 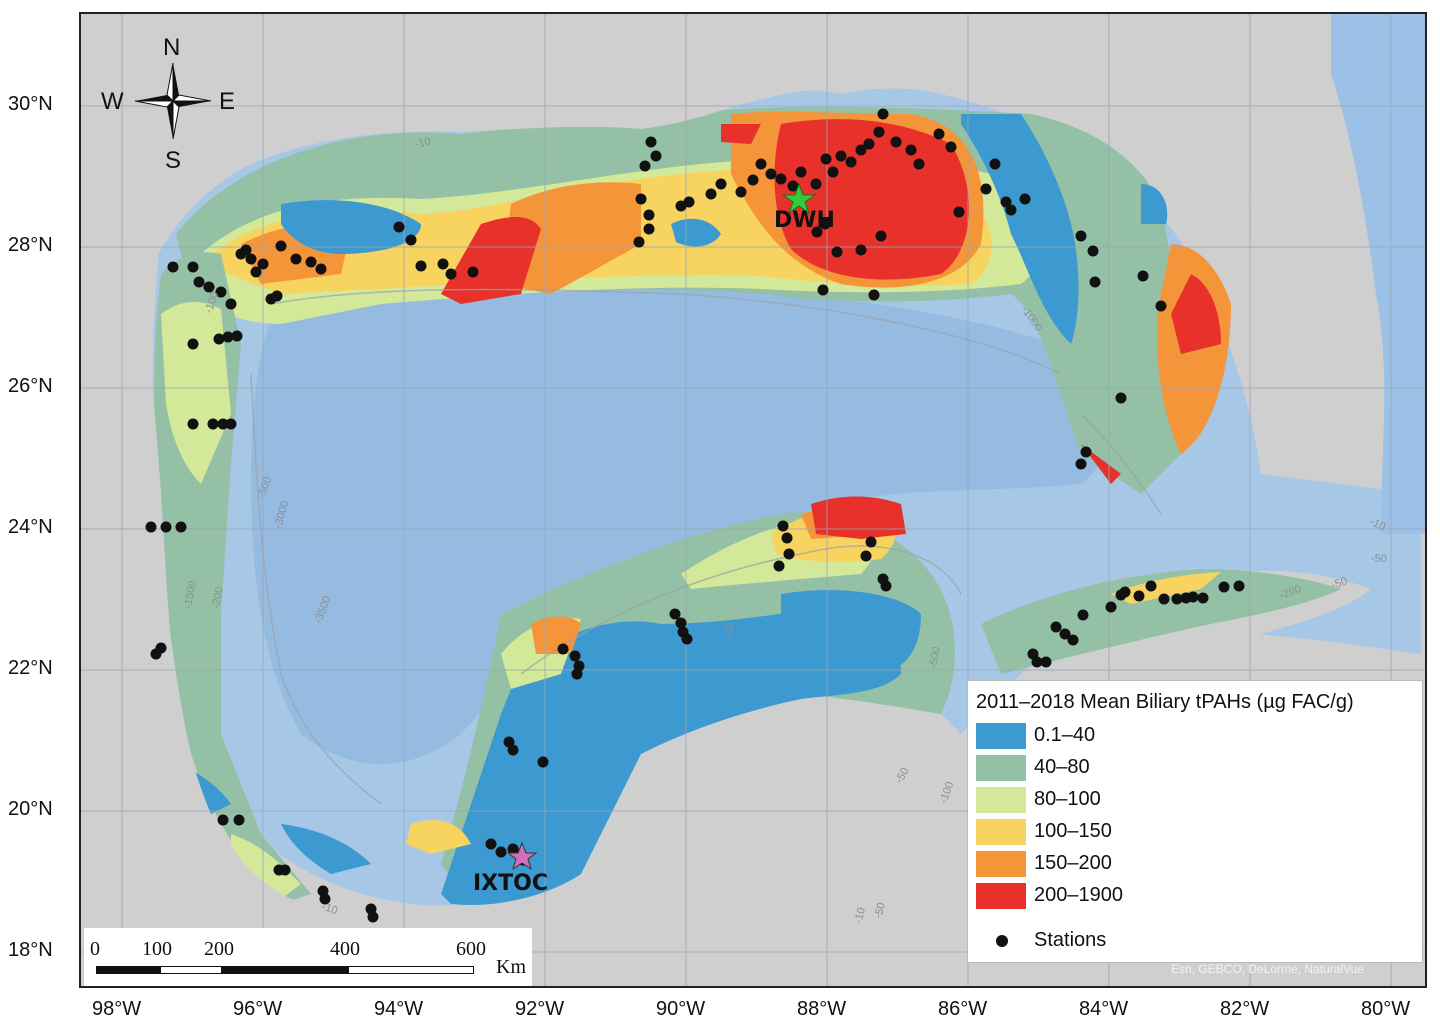 What do you see at coordinates (799, 198) in the screenshot?
I see `dwh-star-icon` at bounding box center [799, 198].